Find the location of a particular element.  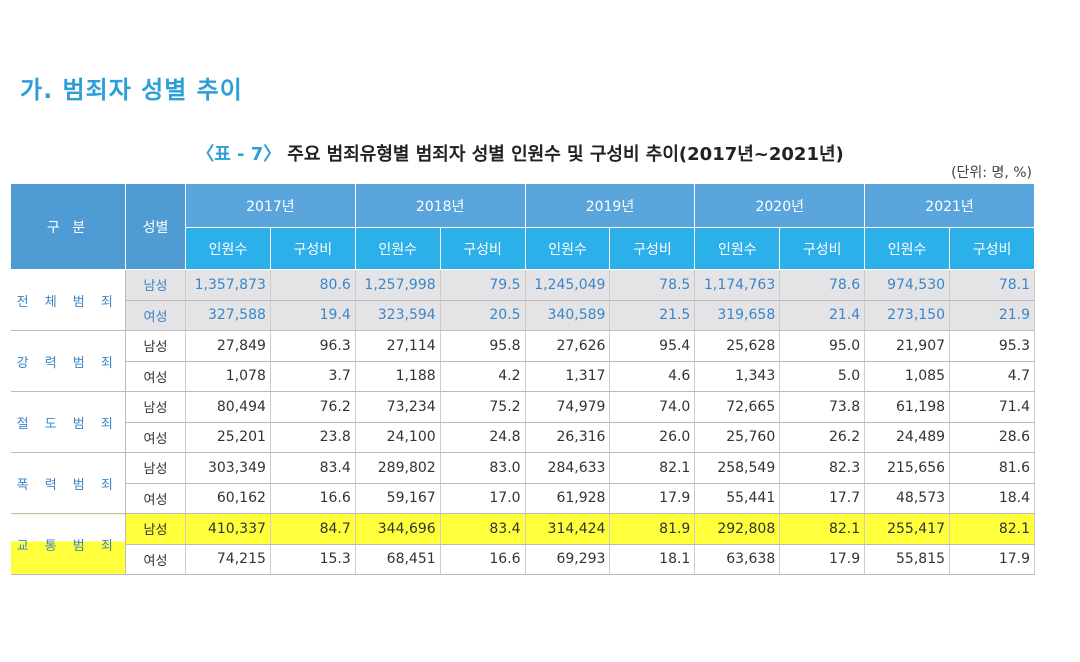

count-cell: 26,316 is located at coordinates (568, 437).